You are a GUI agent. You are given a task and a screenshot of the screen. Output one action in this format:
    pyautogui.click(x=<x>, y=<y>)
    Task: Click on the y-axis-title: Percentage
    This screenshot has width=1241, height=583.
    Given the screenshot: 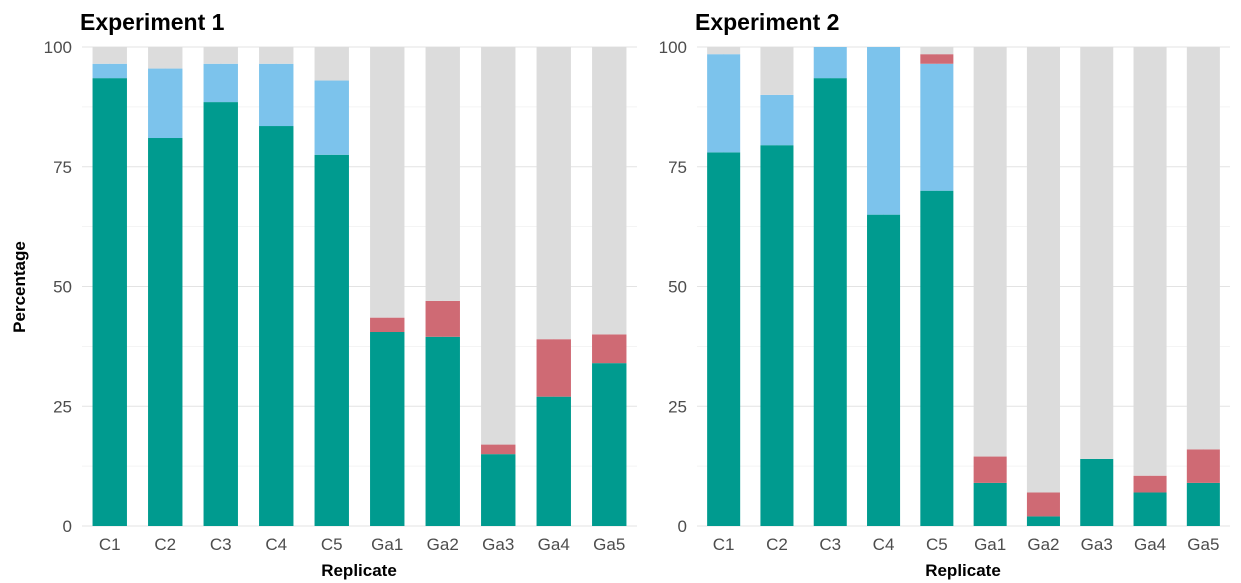 What is the action you would take?
    pyautogui.click(x=19, y=287)
    